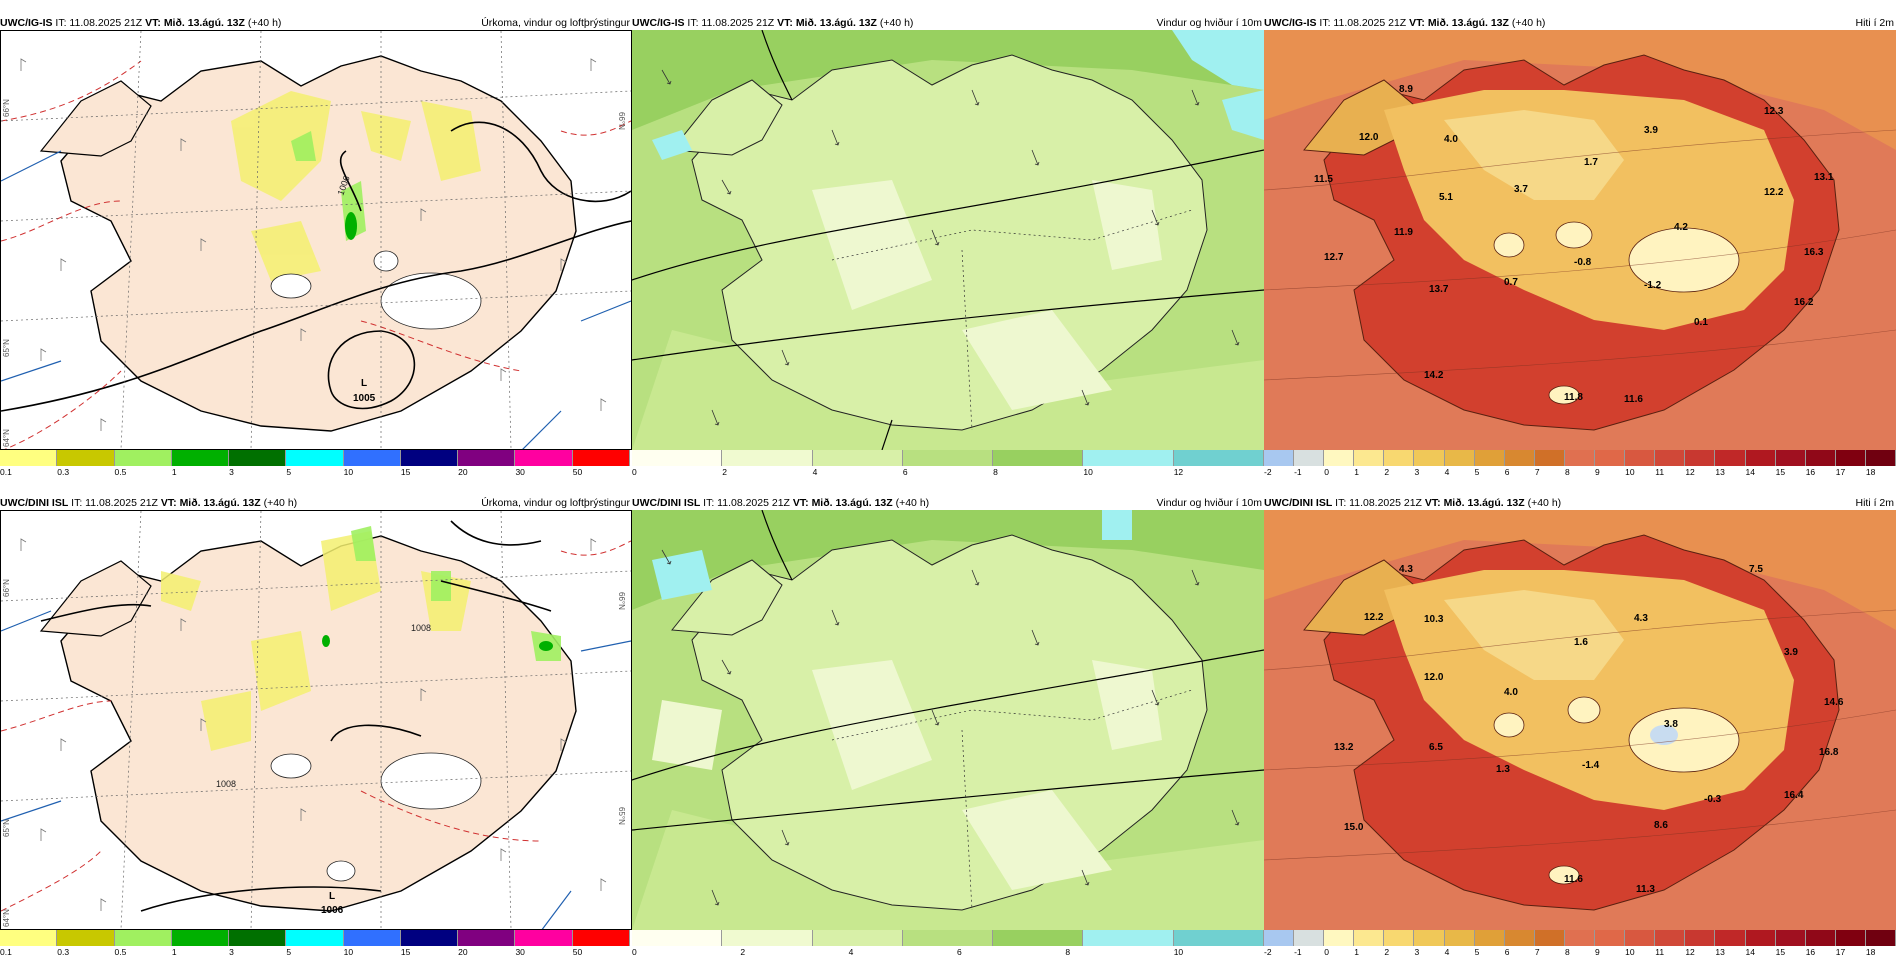  Describe the element at coordinates (1874, 503) in the screenshot. I see `panel-title: Hiti í 2m` at that location.